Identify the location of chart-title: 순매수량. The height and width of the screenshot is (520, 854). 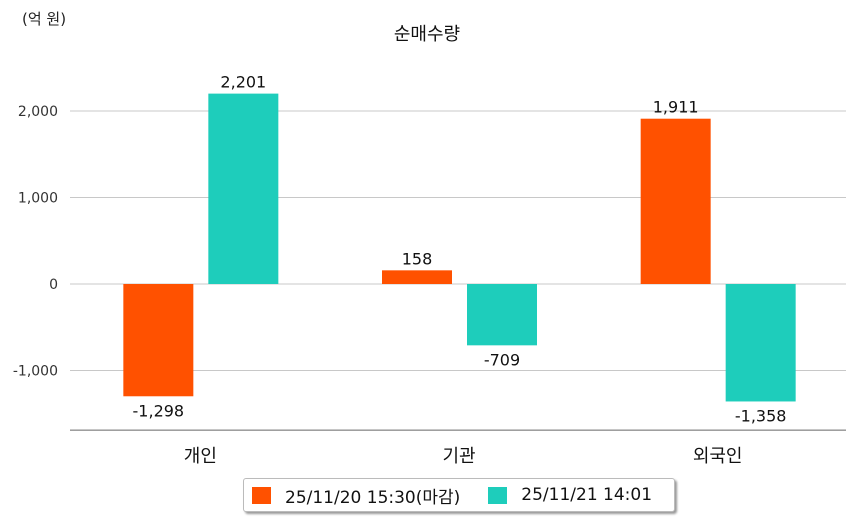
(427, 34).